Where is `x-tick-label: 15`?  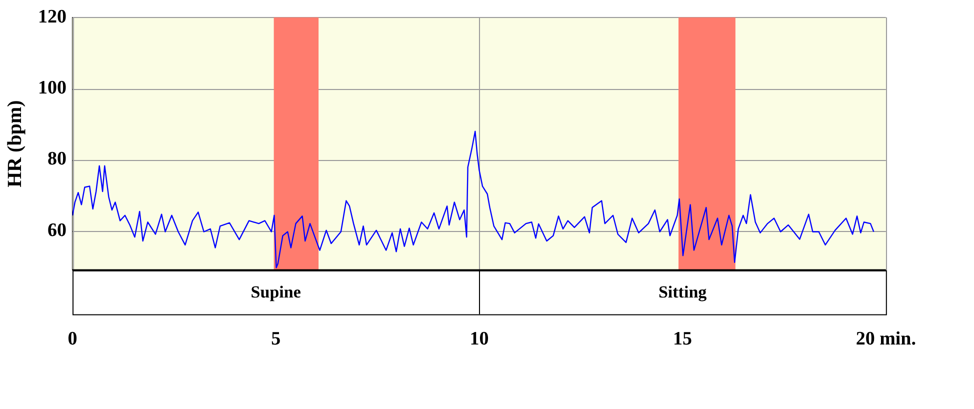
x-tick-label: 15 is located at coordinates (682, 339).